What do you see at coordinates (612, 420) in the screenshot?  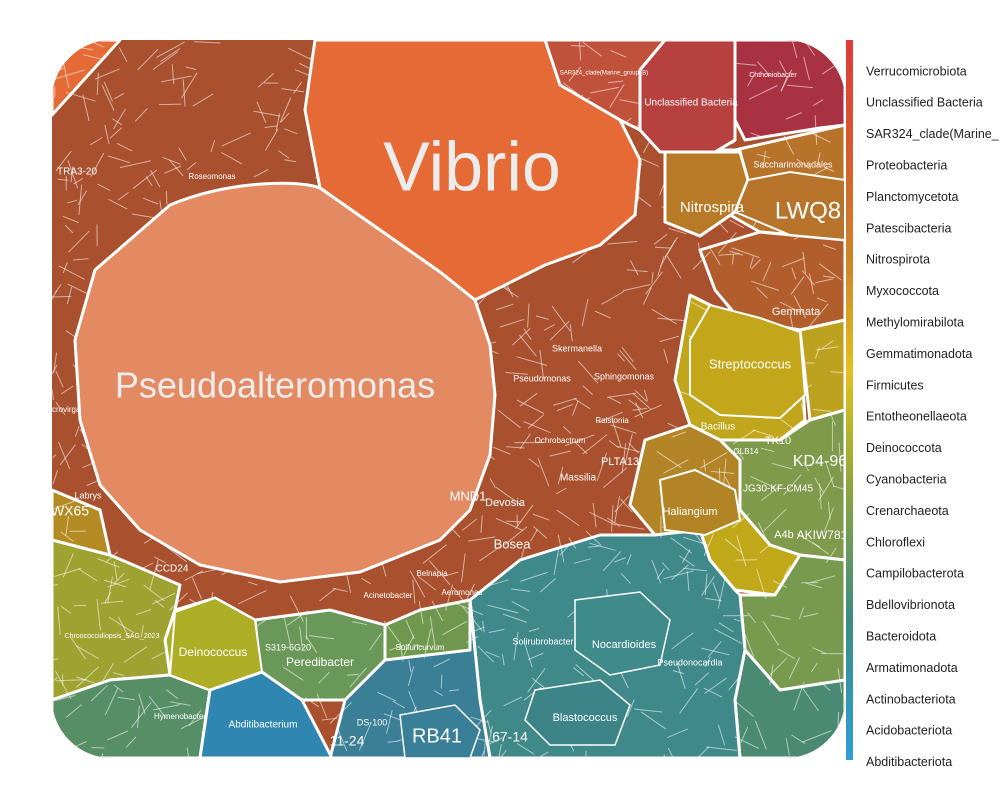 I see `label-ralstonia: Ralstonia` at bounding box center [612, 420].